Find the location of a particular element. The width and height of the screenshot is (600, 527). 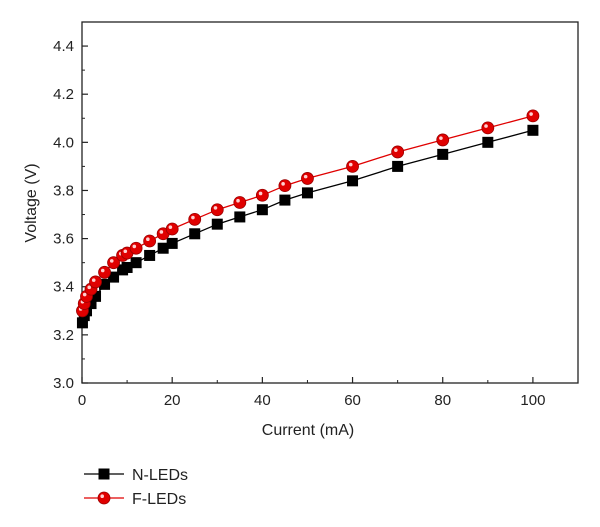

y-tick-label: 4.4 is located at coordinates (63, 46).